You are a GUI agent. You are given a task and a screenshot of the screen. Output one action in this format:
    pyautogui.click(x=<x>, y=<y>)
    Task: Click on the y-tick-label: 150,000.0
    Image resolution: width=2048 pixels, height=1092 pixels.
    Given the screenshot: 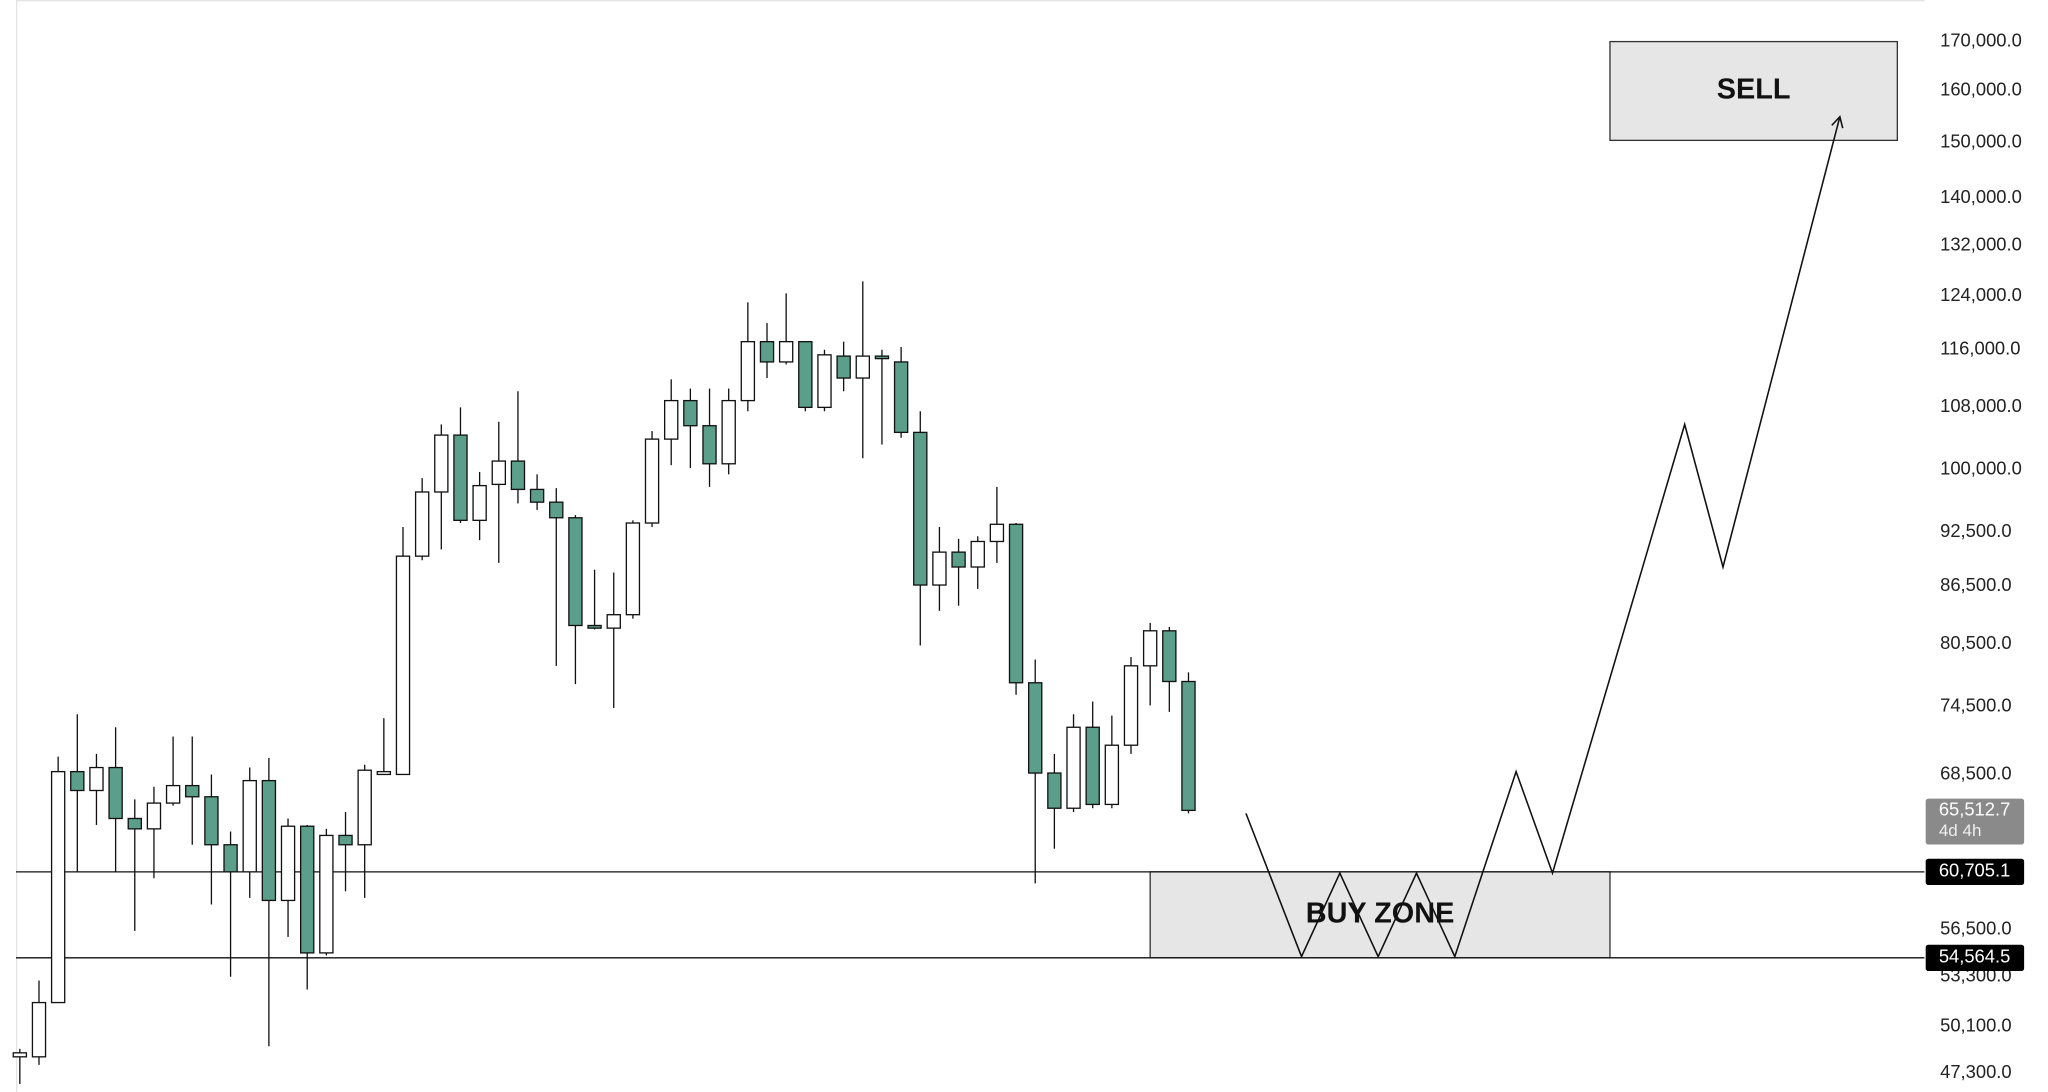 What is the action you would take?
    pyautogui.click(x=1981, y=140)
    